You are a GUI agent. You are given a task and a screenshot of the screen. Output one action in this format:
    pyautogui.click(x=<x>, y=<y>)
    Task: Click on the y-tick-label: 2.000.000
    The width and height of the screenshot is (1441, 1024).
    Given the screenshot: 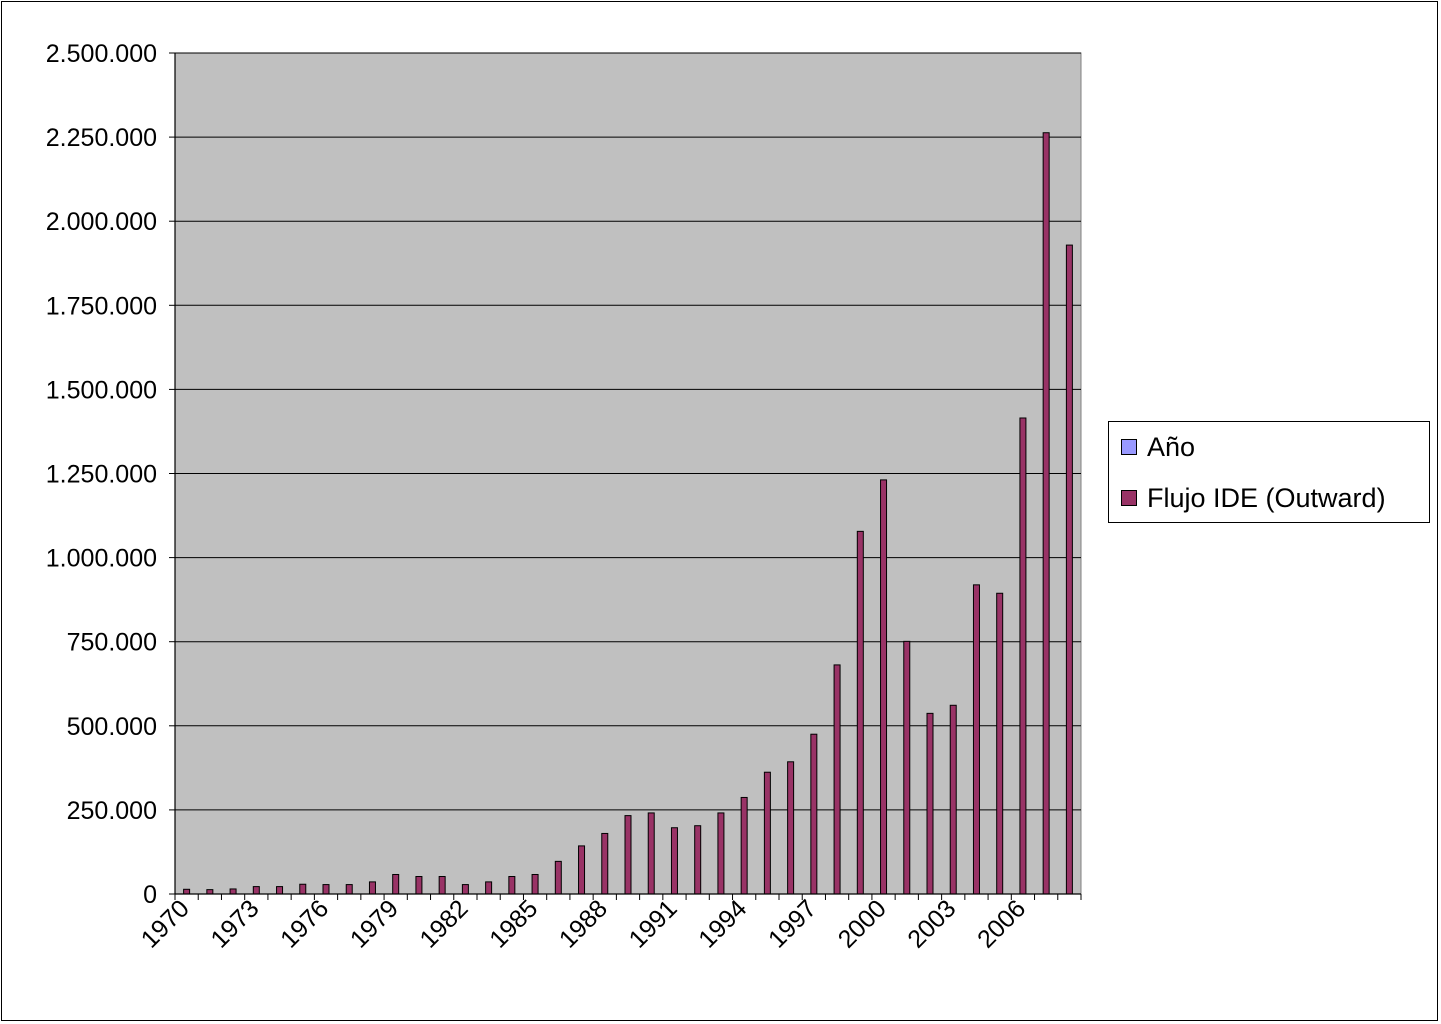 What is the action you would take?
    pyautogui.click(x=101, y=222)
    